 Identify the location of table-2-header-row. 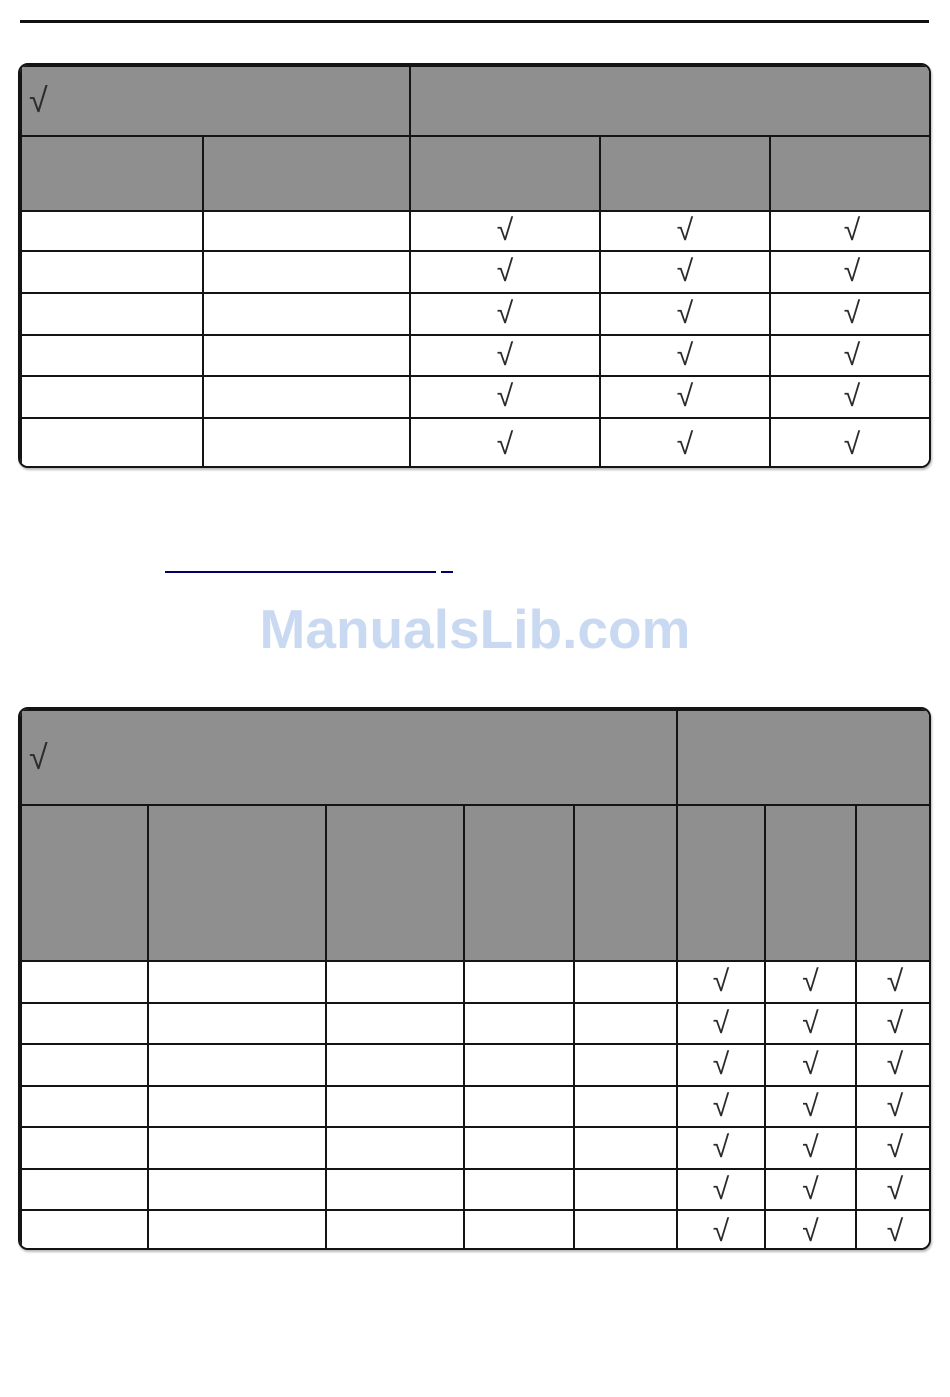
(474, 883).